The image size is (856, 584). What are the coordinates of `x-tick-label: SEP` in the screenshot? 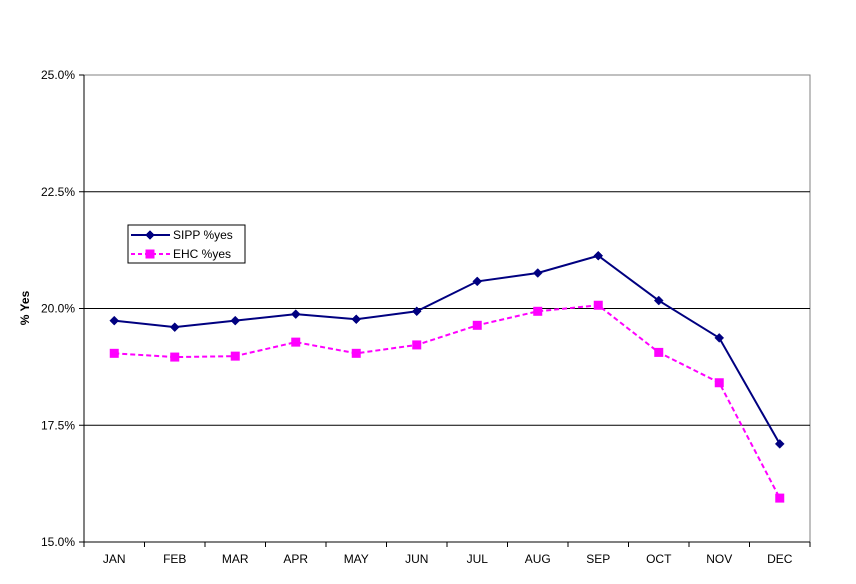 It's located at (598, 559).